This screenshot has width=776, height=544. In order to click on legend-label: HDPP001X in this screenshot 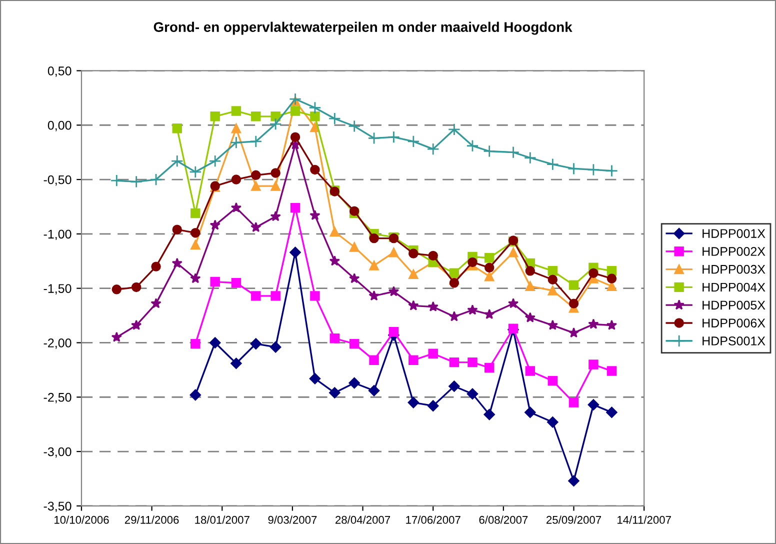, I will do `click(734, 233)`.